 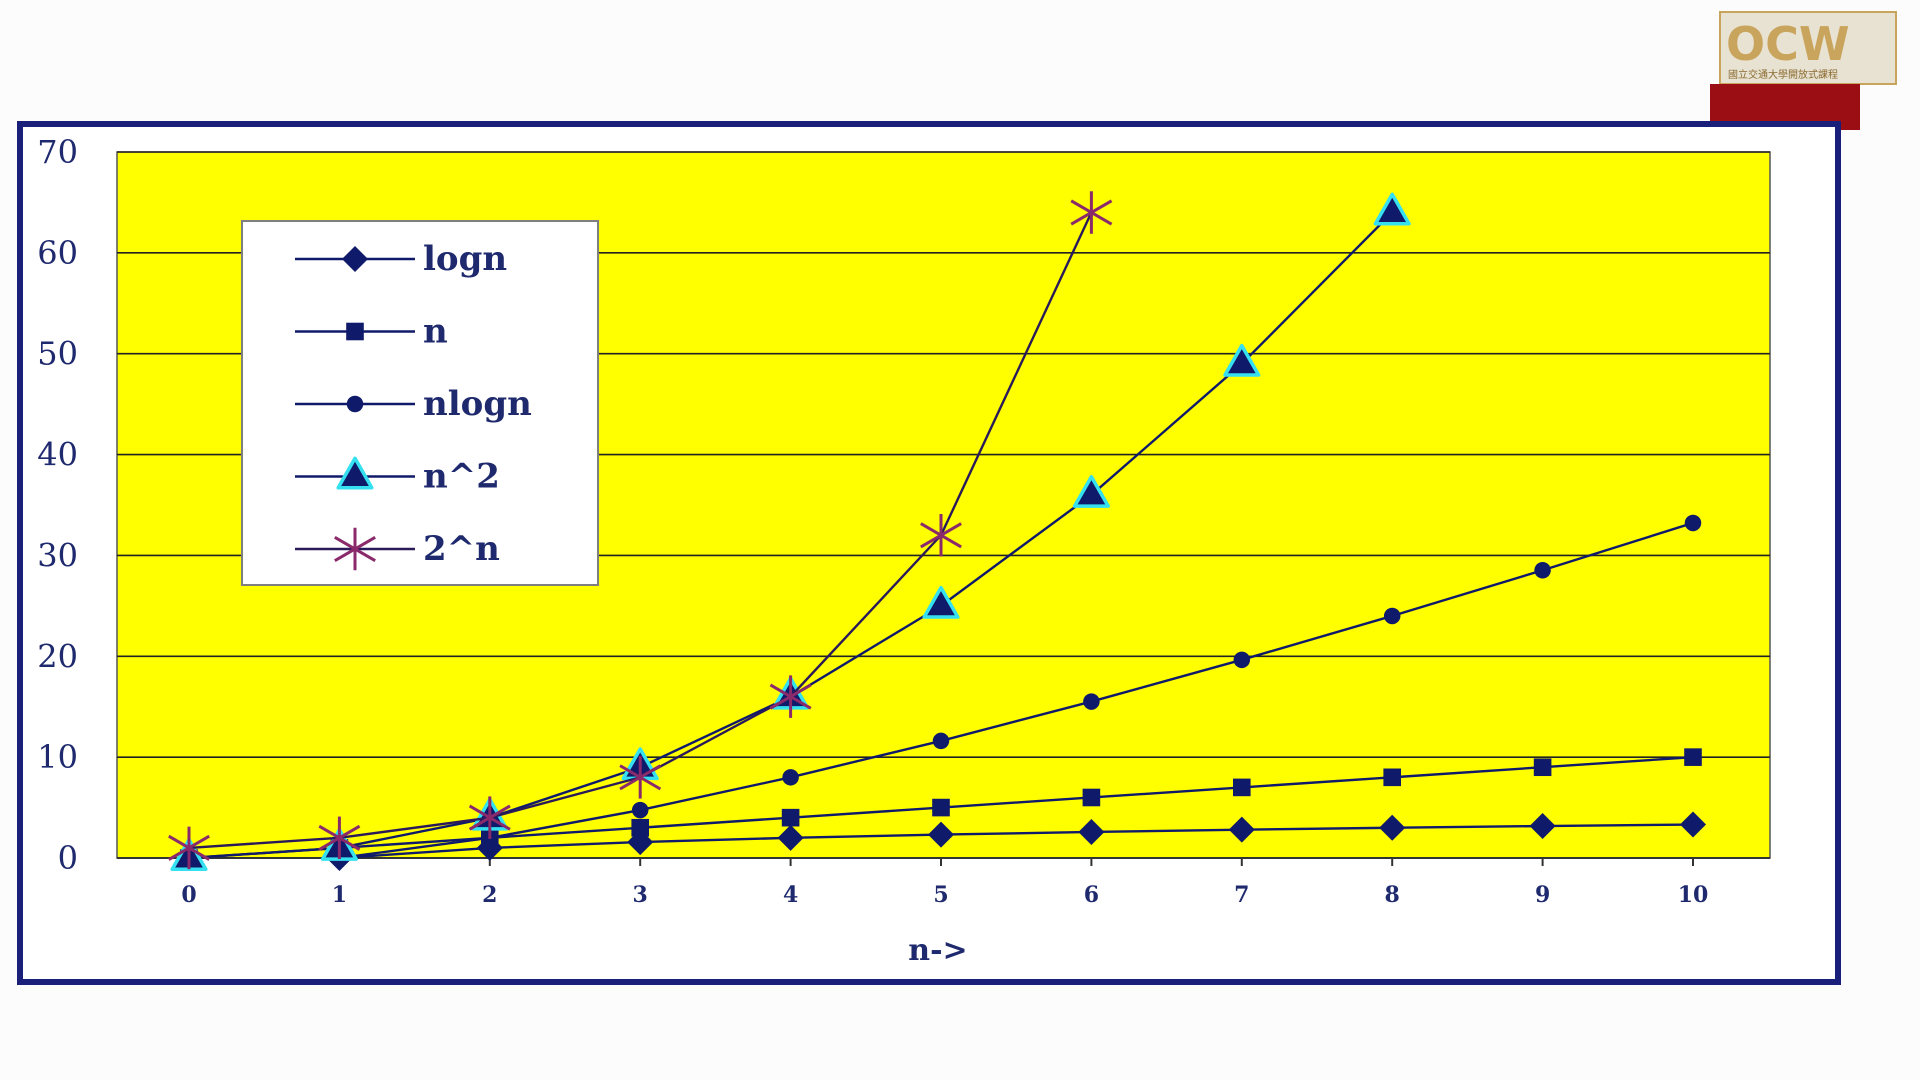 What do you see at coordinates (465, 259) in the screenshot?
I see `legend-label: logn` at bounding box center [465, 259].